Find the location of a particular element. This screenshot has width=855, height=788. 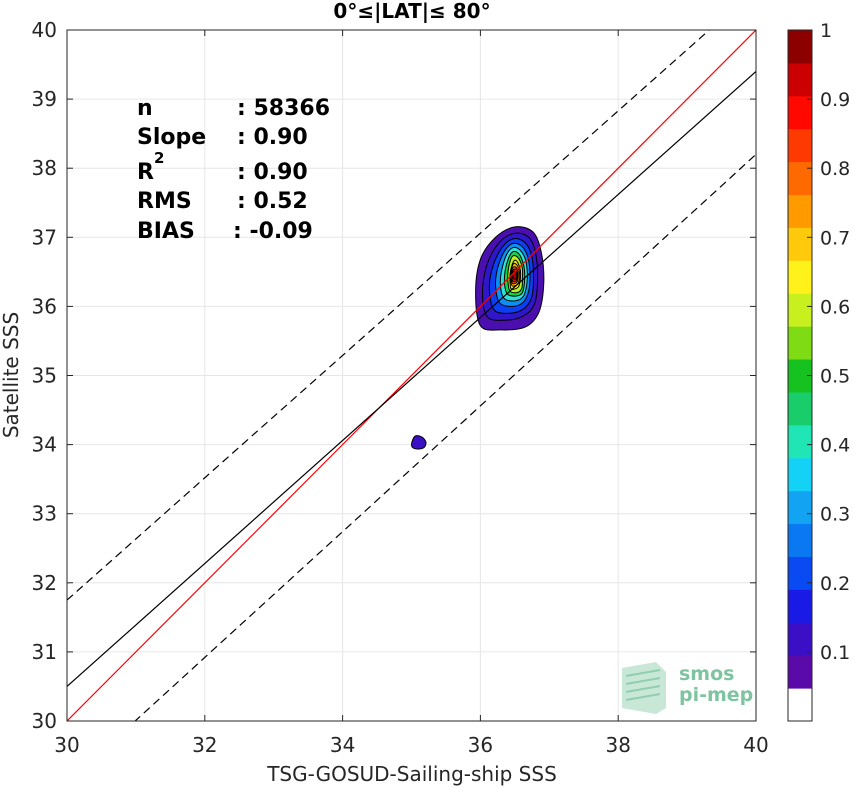

y-tick-label-2: 32 is located at coordinates (44, 583).